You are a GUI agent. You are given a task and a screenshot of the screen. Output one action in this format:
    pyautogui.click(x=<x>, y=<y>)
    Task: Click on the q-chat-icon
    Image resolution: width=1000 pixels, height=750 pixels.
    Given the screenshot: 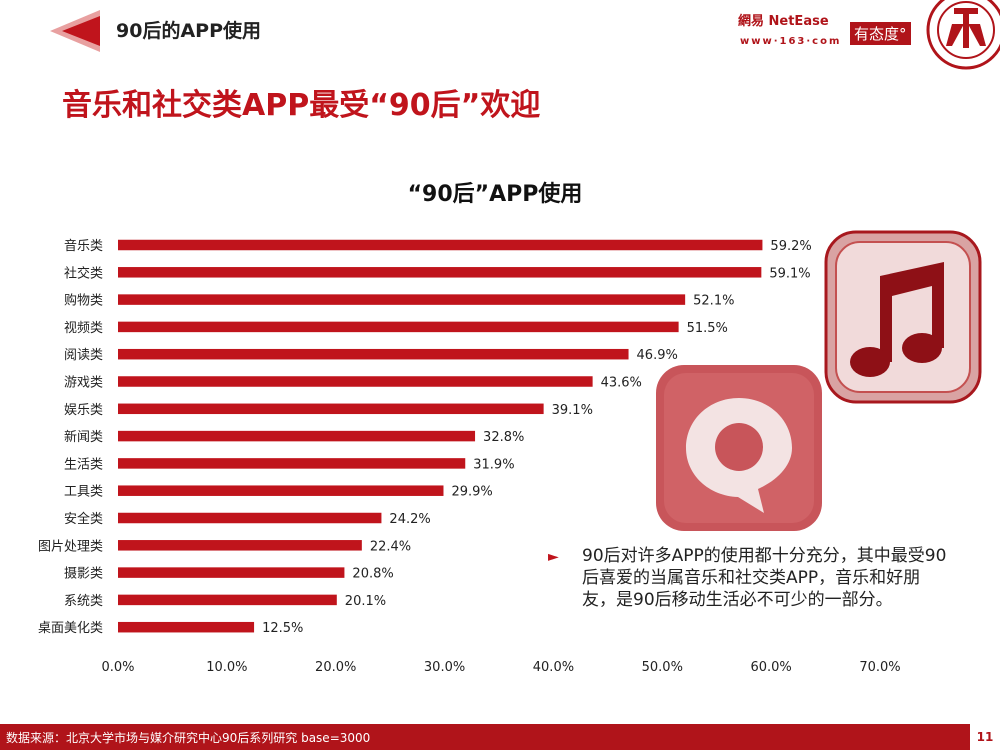 What is the action you would take?
    pyautogui.click(x=739, y=448)
    